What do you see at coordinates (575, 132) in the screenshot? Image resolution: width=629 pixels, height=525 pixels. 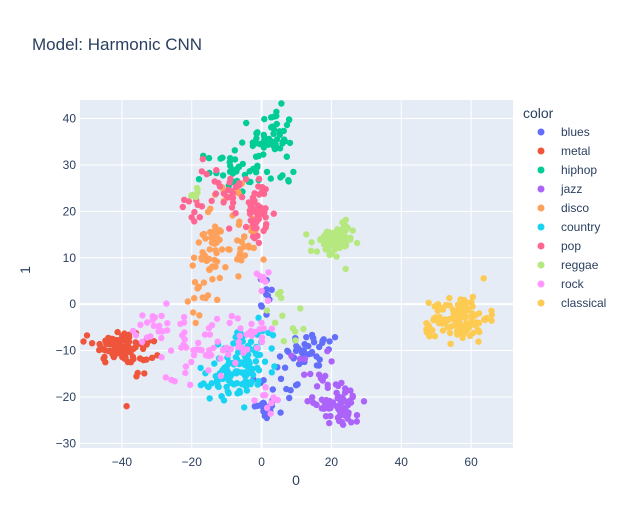 I see `legend-label: blues` at bounding box center [575, 132].